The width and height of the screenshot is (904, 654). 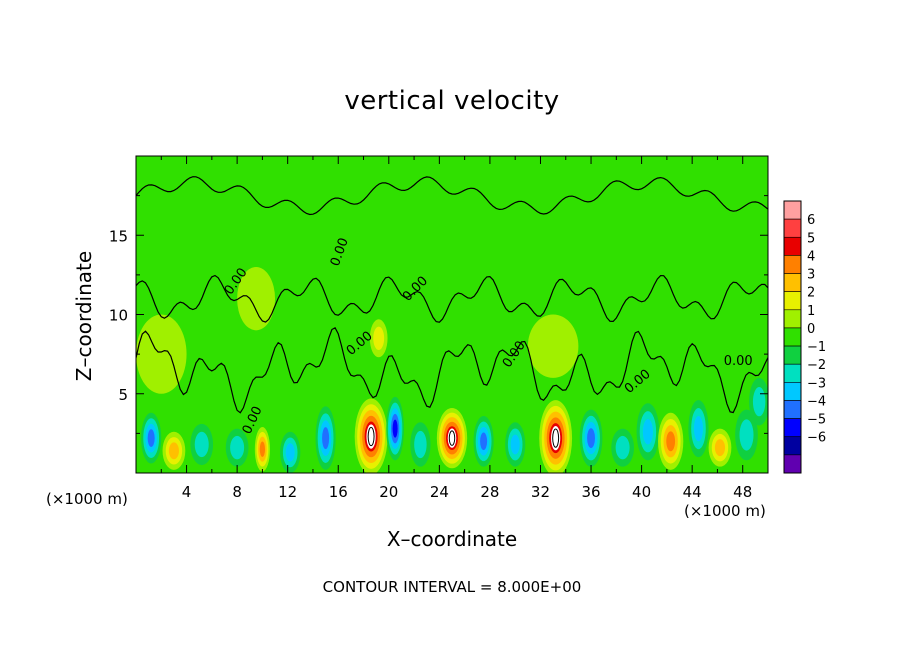 I want to click on x-tick-label-16: 16, so click(x=338, y=492).